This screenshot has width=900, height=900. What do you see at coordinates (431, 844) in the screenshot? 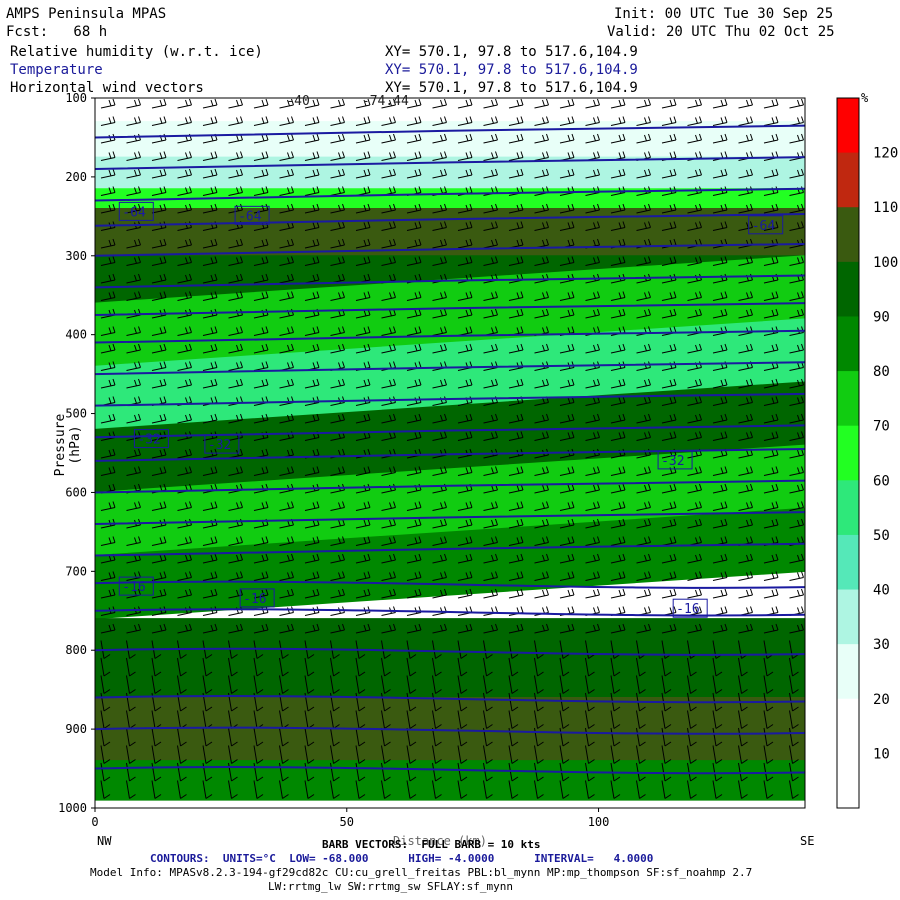
I see `barb-legend: BARB VECTORS: FULL BARB = 10 kts` at bounding box center [431, 844].